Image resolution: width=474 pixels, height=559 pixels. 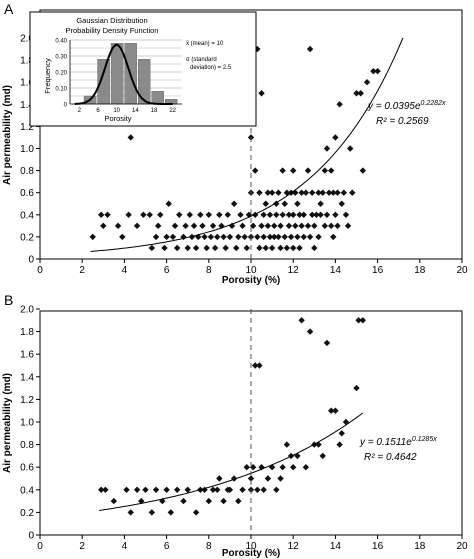 What do you see at coordinates (336, 270) in the screenshot?
I see `a-xtick-label: 14` at bounding box center [336, 270].